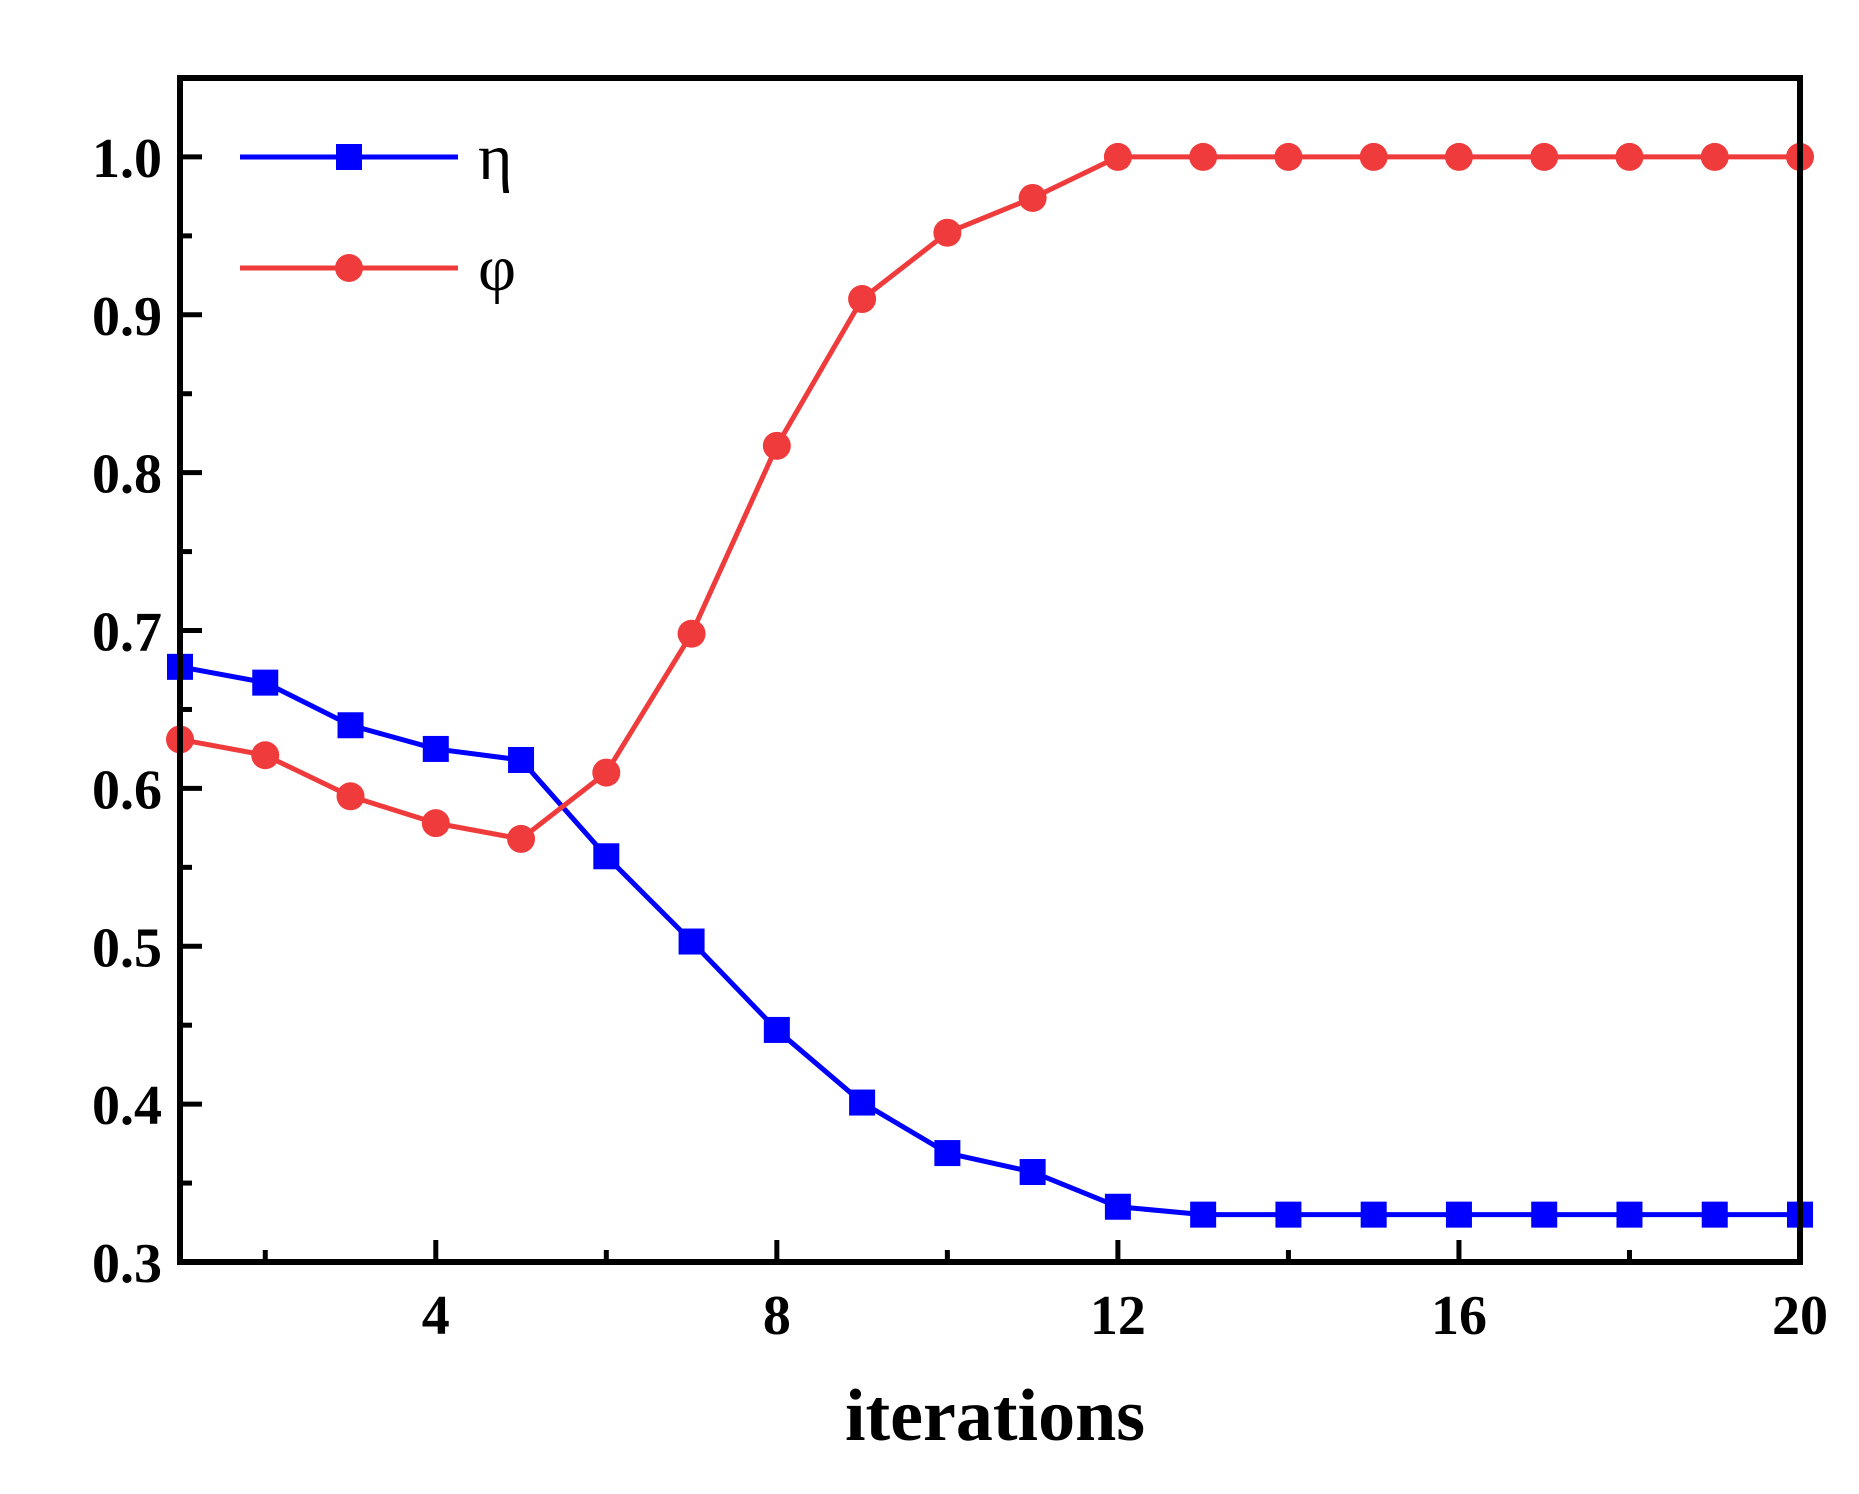 This screenshot has height=1494, width=1859. Describe the element at coordinates (127, 1106) in the screenshot. I see `y-tick-label: 0.4` at that location.